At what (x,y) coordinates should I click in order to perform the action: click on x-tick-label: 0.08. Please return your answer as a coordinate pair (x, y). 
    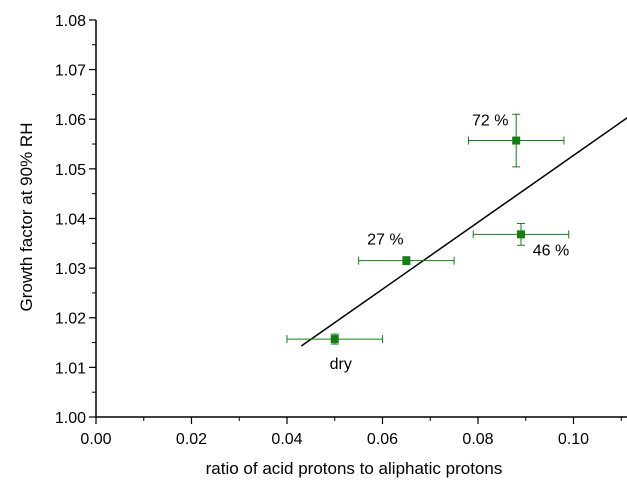
    Looking at the image, I should click on (477, 439).